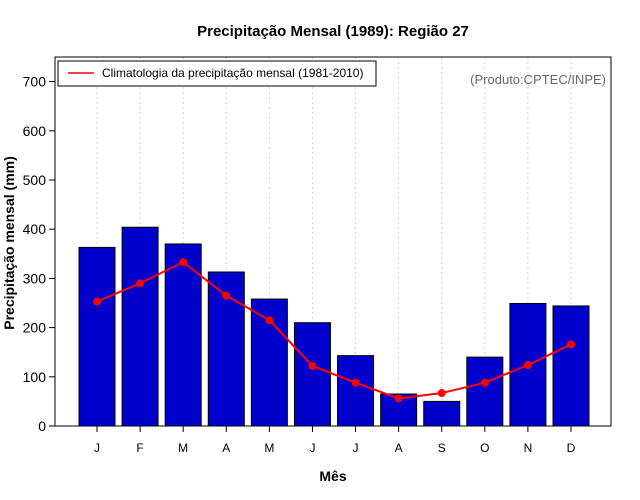  Describe the element at coordinates (35, 82) in the screenshot. I see `y-tick-label-7: 700` at that location.